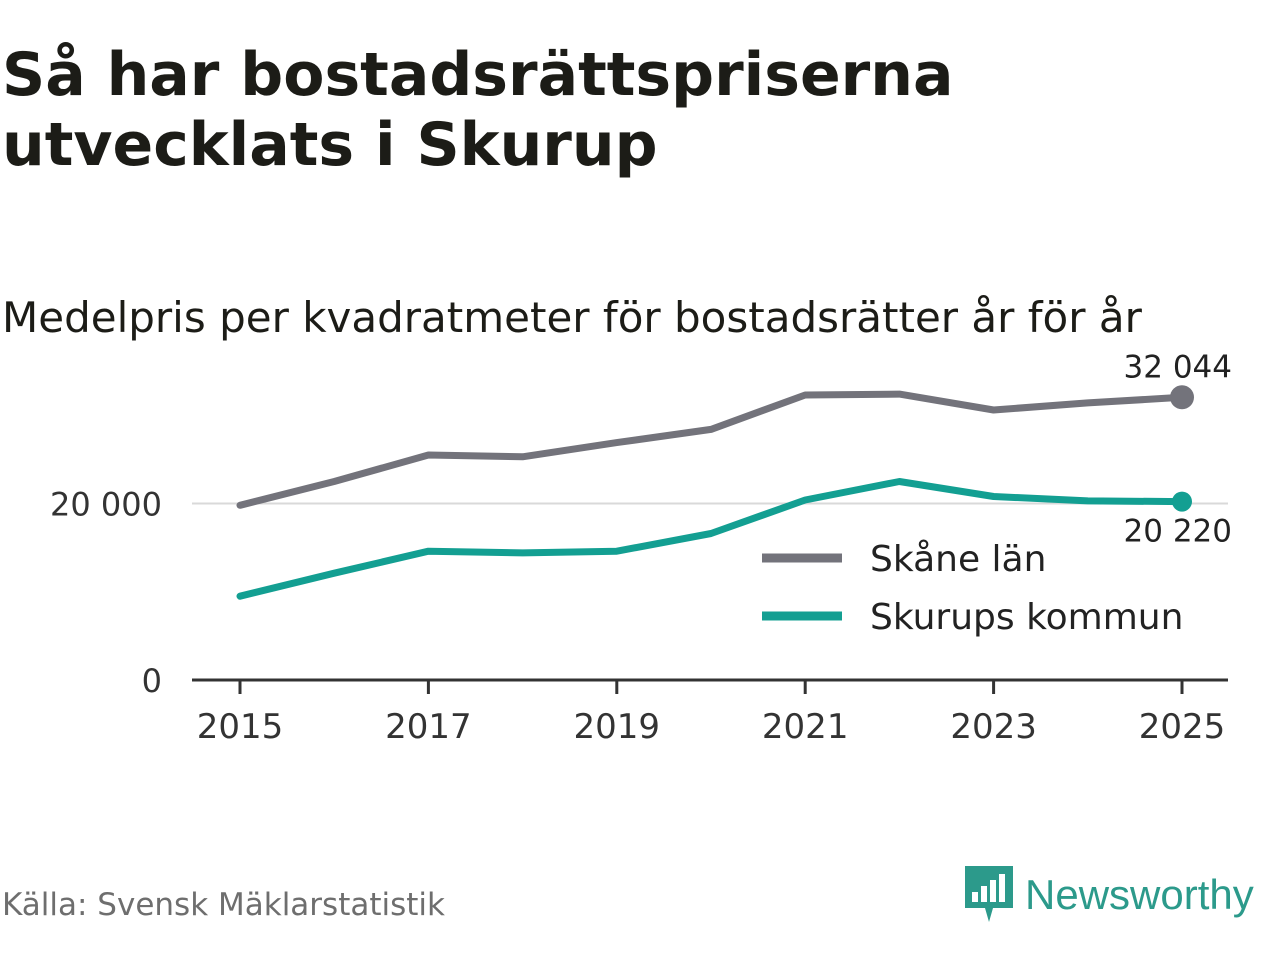 The height and width of the screenshot is (960, 1280). I want to click on newsworthy-chat-bars-icon, so click(989, 894).